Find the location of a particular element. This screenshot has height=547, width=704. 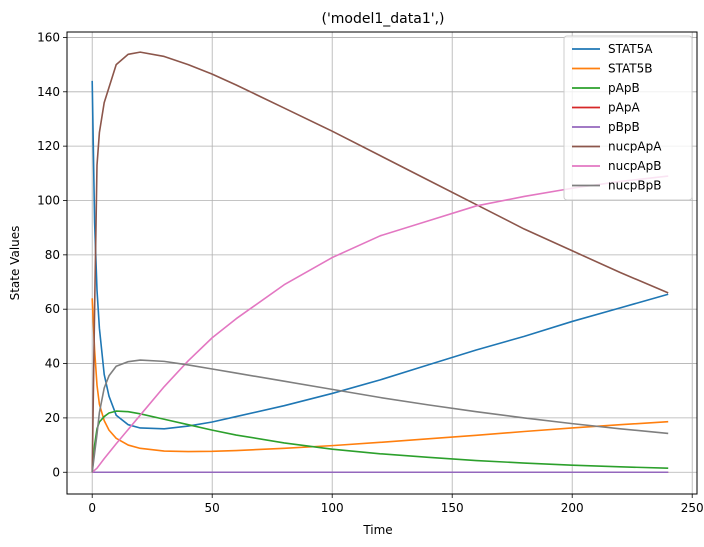

y-tick-label: 0 is located at coordinates (56, 472).